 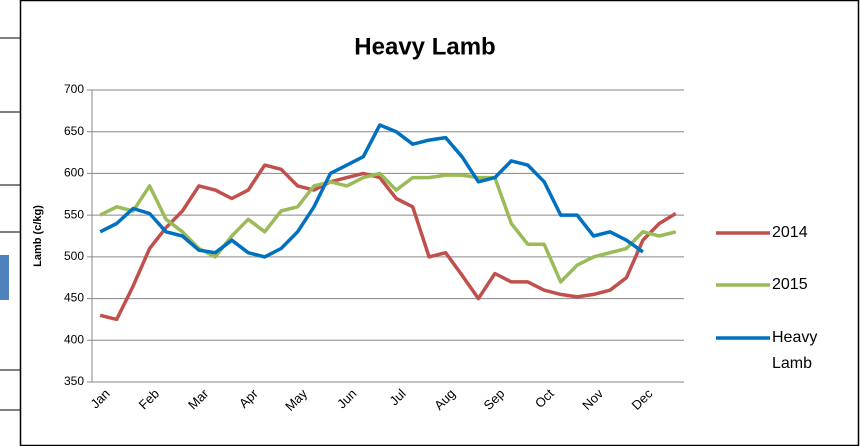 I want to click on y-tick-label: 600, so click(x=74, y=173).